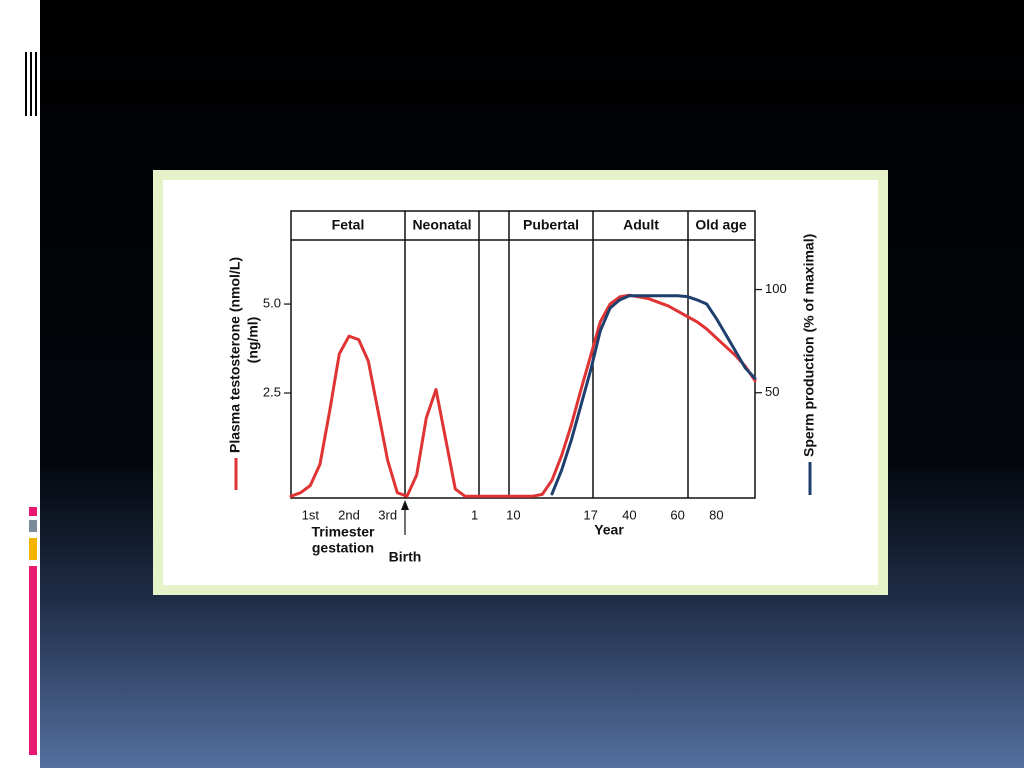 This screenshot has width=1024, height=768. I want to click on period-label: Fetal, so click(348, 225).